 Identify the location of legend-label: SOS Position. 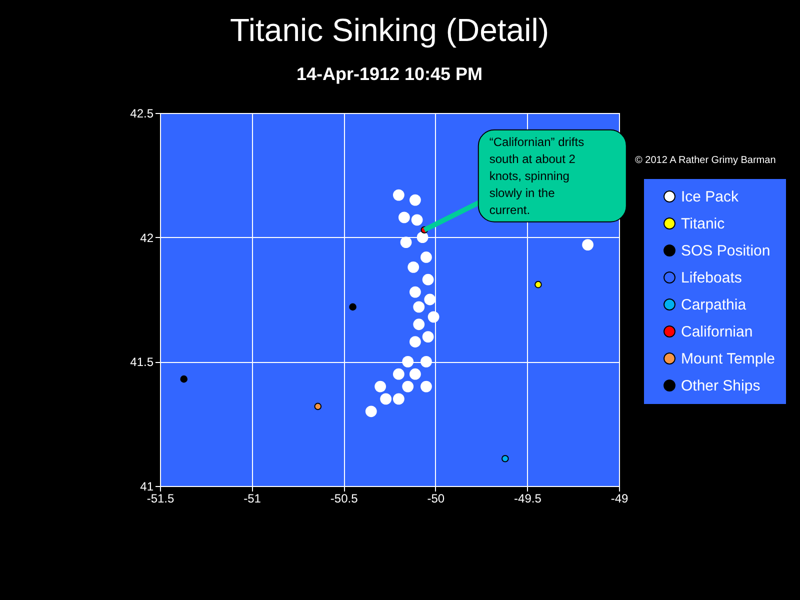
(725, 251).